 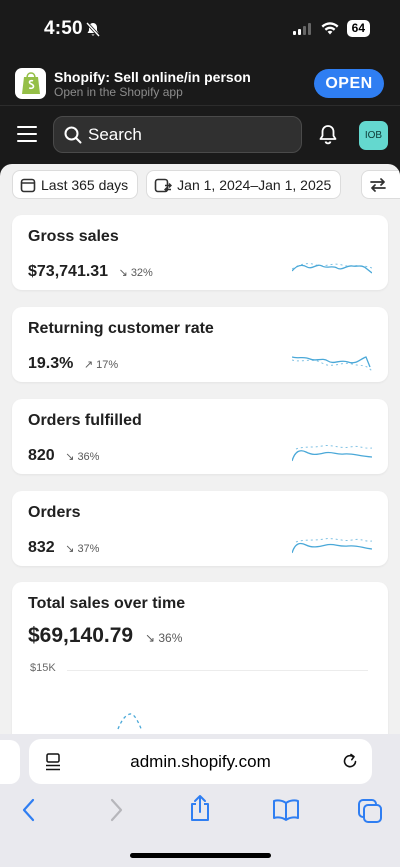 What do you see at coordinates (358, 28) in the screenshot?
I see `battery-indicator: 64` at bounding box center [358, 28].